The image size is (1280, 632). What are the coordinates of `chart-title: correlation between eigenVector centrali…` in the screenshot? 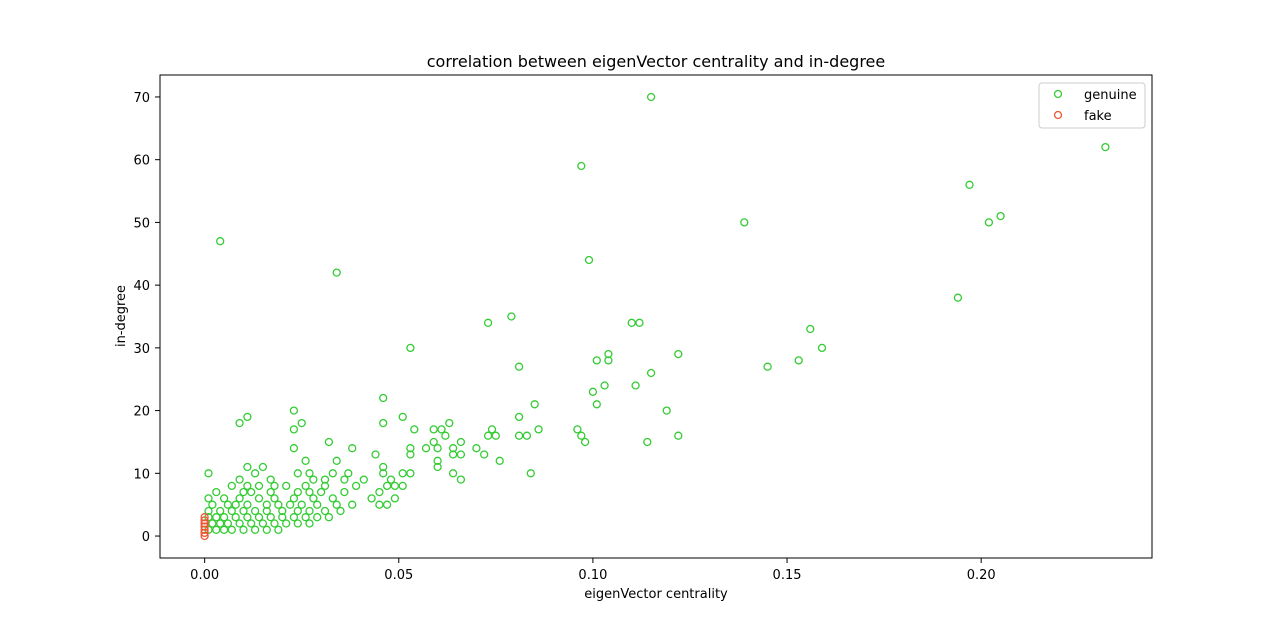 It's located at (656, 61).